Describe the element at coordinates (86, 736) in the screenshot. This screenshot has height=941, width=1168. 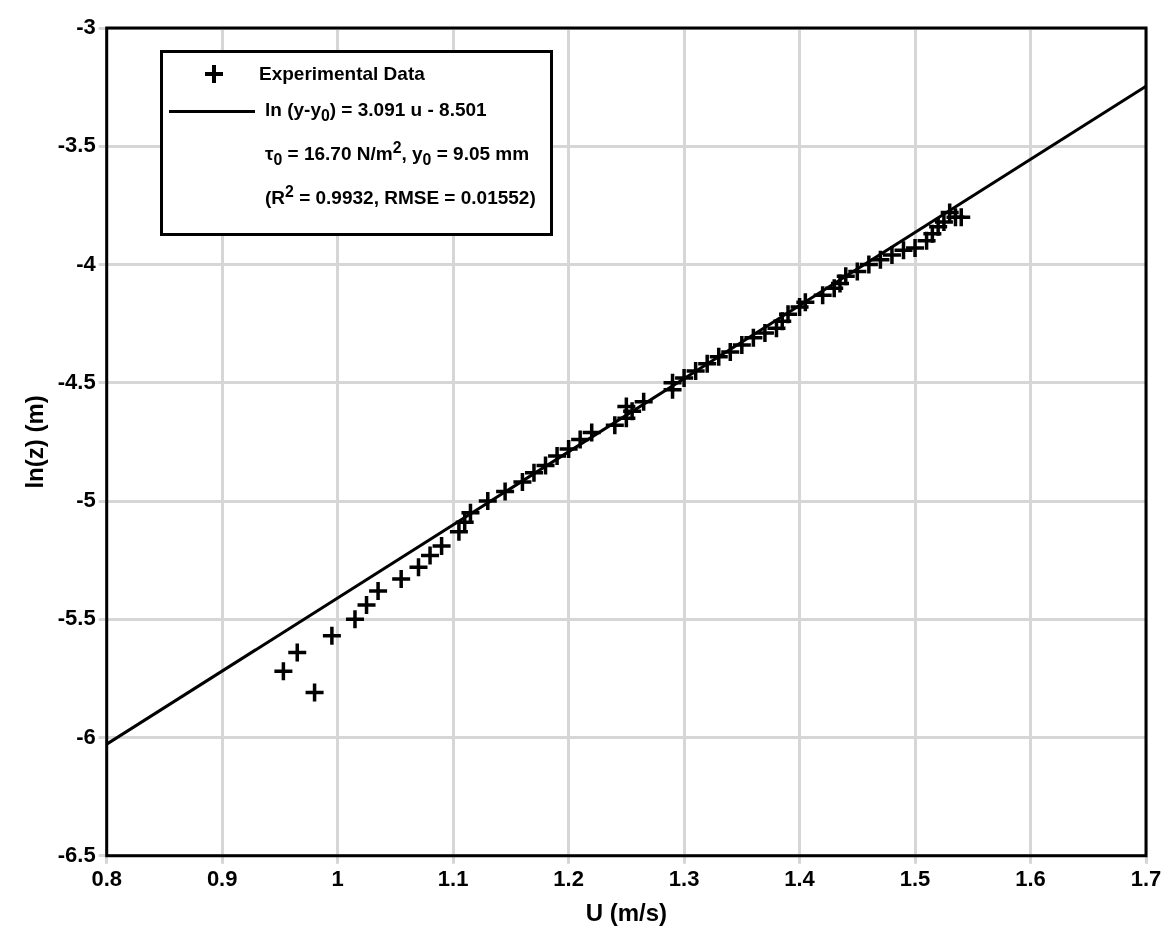
I see `y-tick-label: -6` at that location.